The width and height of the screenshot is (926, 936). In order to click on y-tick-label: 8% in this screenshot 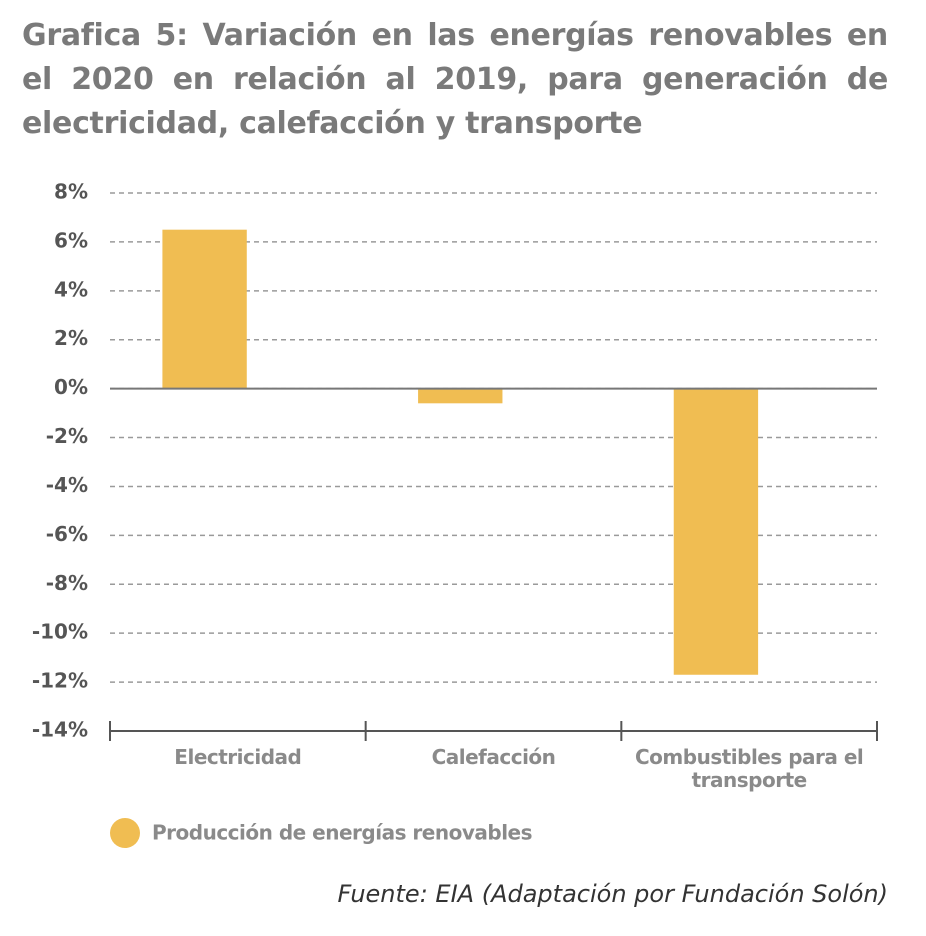, I will do `click(71, 192)`.